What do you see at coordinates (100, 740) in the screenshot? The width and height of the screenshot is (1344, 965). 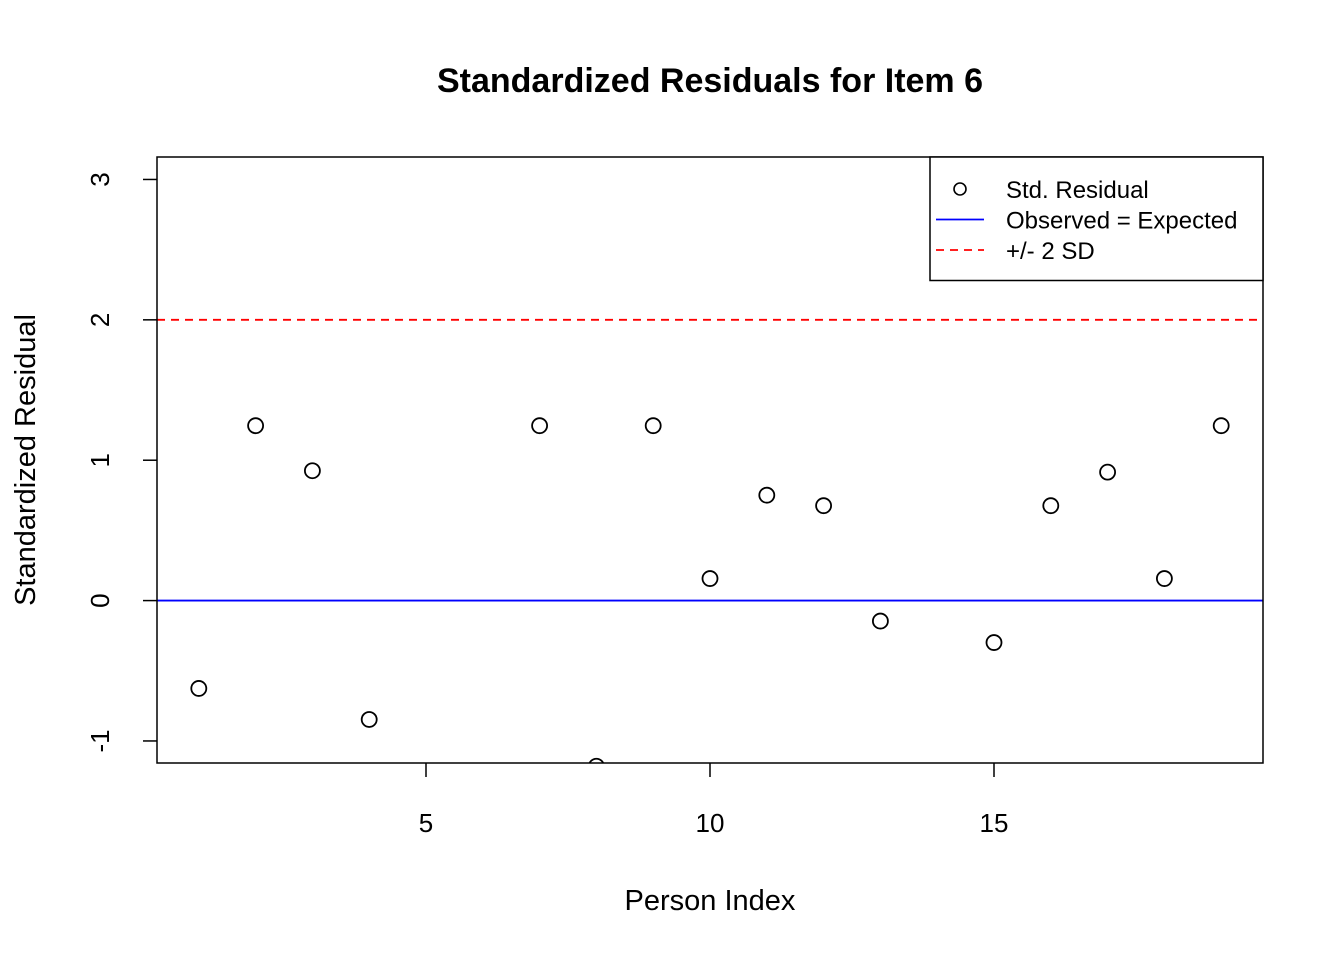 I see `y-tick-label: -1` at bounding box center [100, 740].